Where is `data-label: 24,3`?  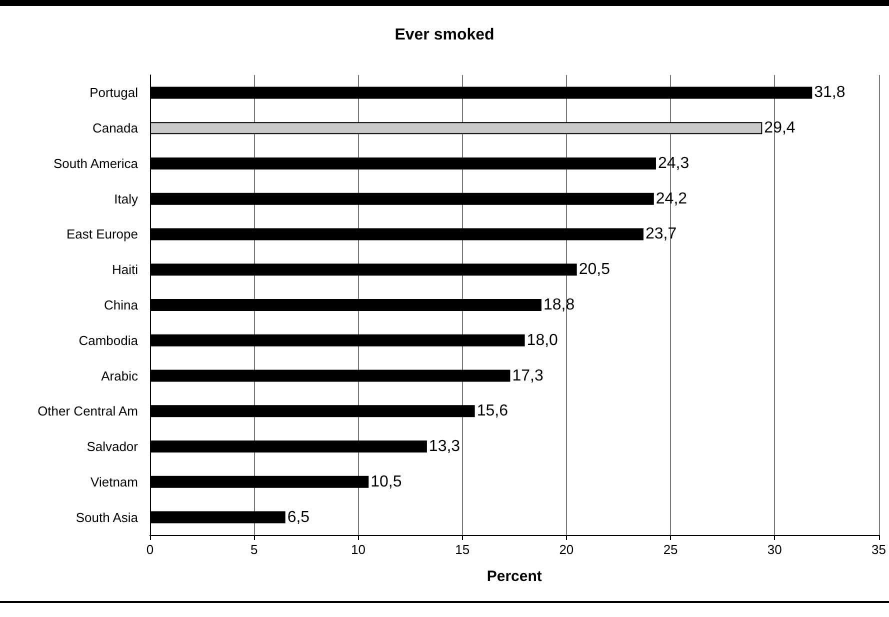 data-label: 24,3 is located at coordinates (674, 163).